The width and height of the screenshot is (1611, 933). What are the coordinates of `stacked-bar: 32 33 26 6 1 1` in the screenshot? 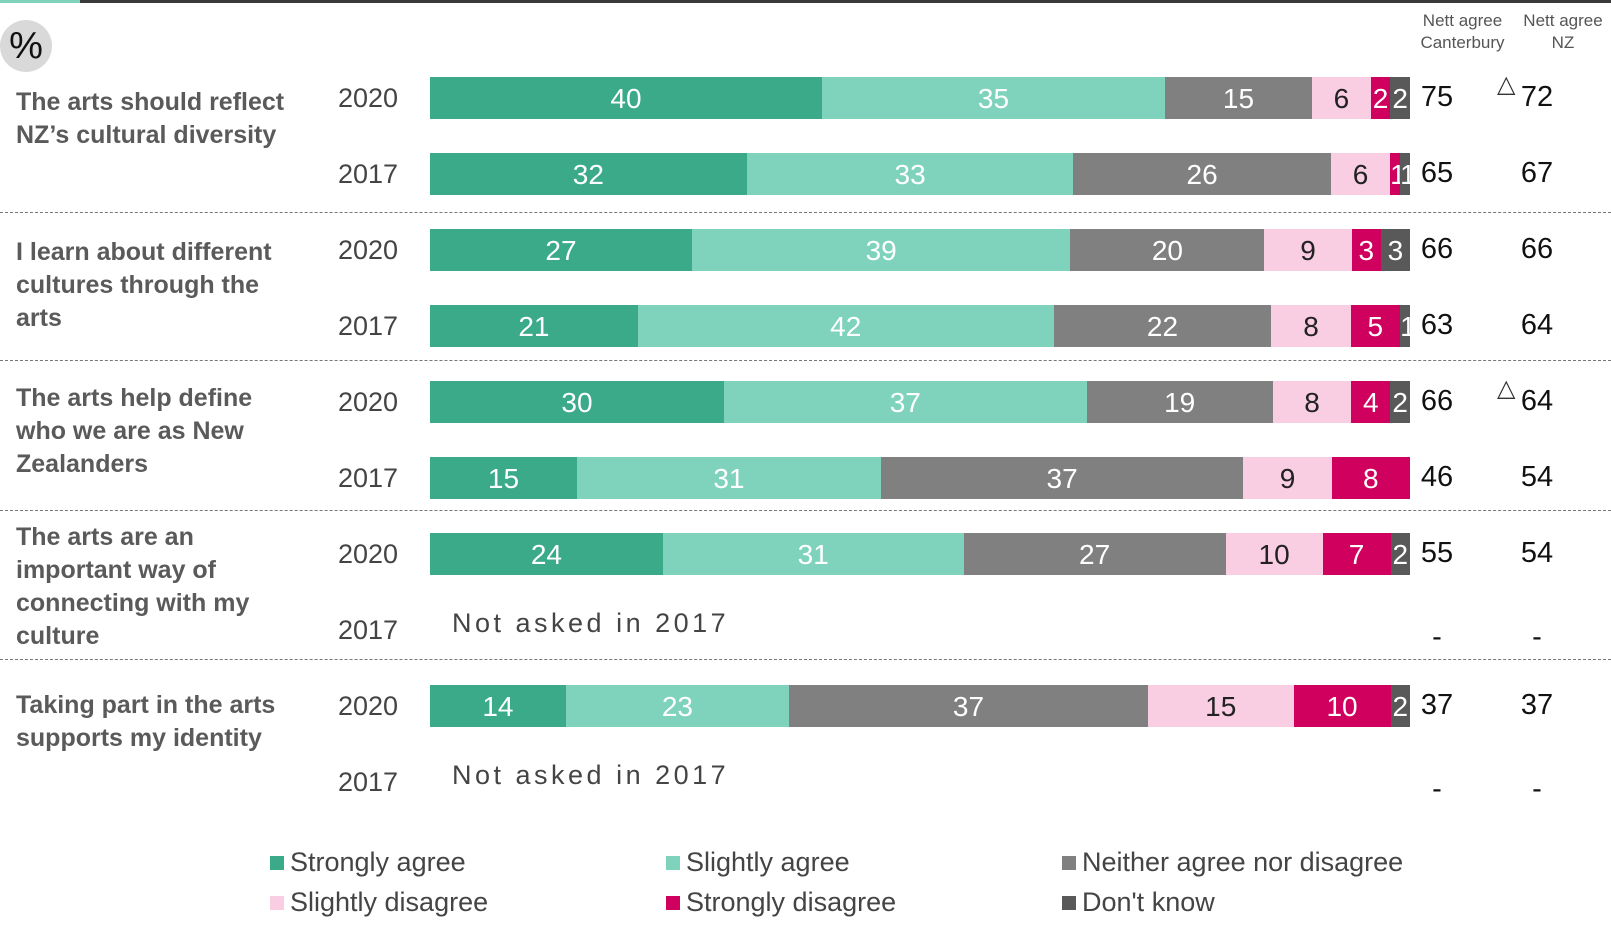 It's located at (920, 174).